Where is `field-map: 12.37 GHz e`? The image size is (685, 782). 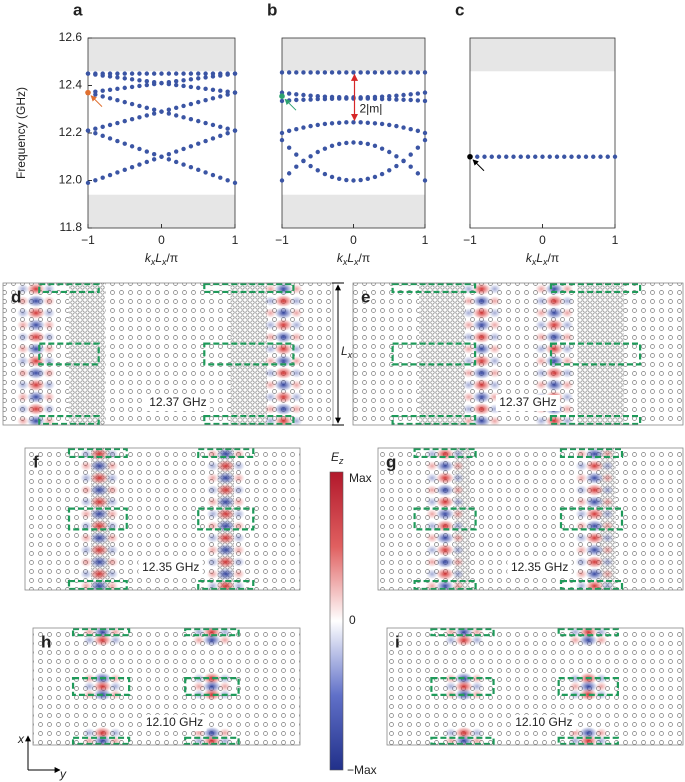
field-map: 12.37 GHz e is located at coordinates (518, 354).